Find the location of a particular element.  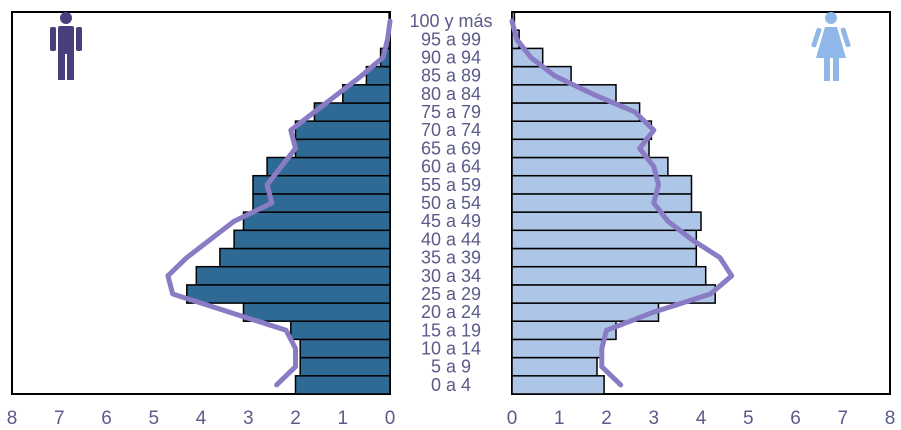

female-figure-icon is located at coordinates (831, 46).